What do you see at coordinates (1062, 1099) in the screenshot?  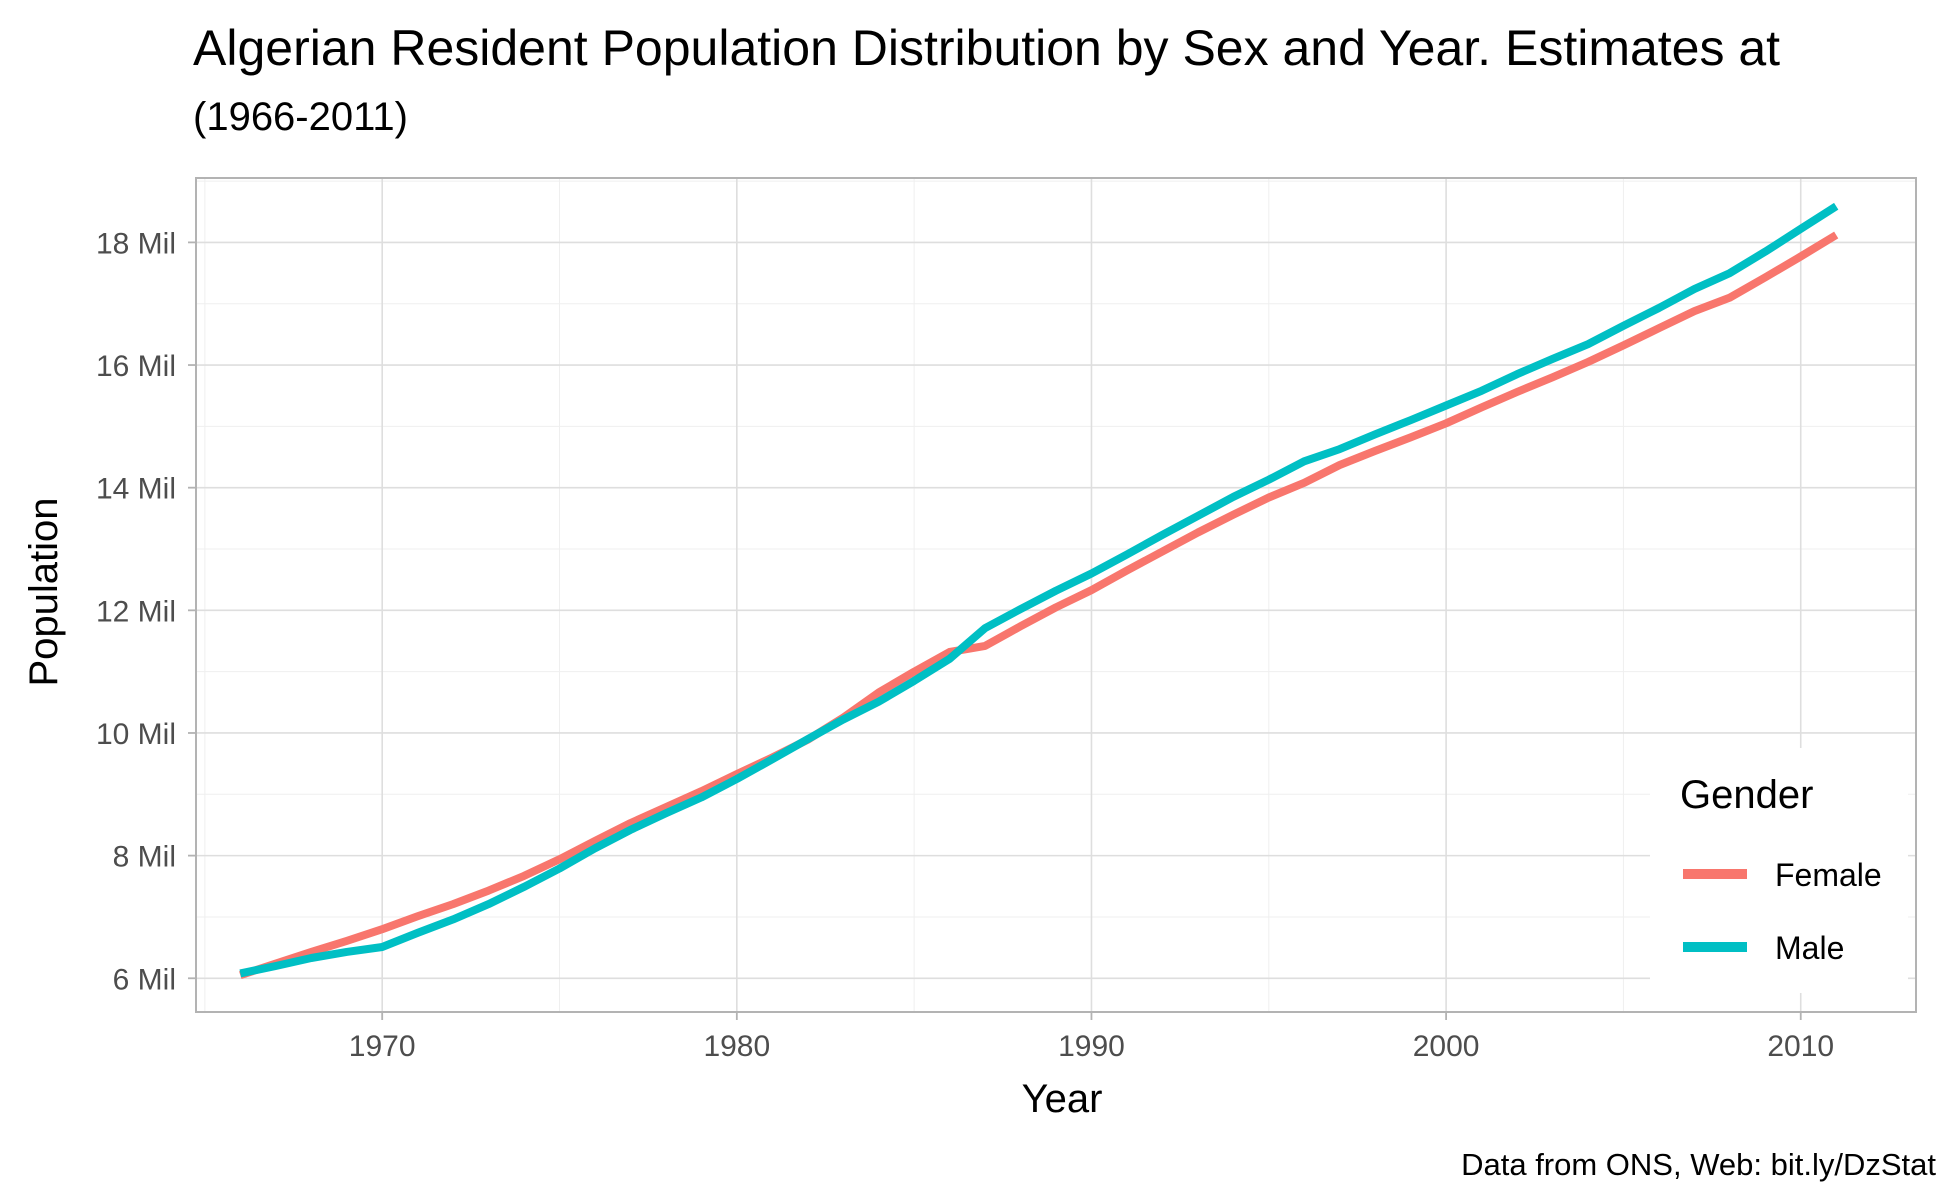 I see `x-axis-title: Year` at bounding box center [1062, 1099].